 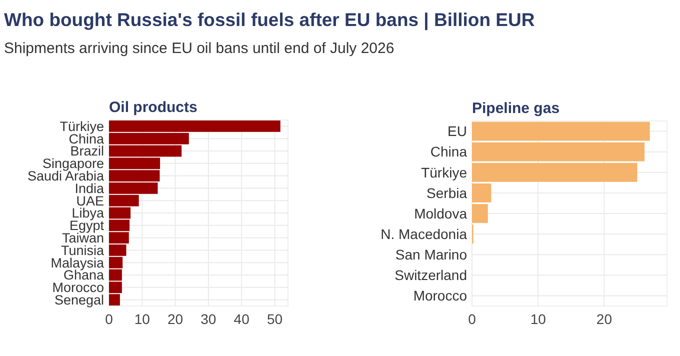 I want to click on text: Who bought Russia's fossil fuels after EU bans | Billion EUR, so click(x=269, y=20).